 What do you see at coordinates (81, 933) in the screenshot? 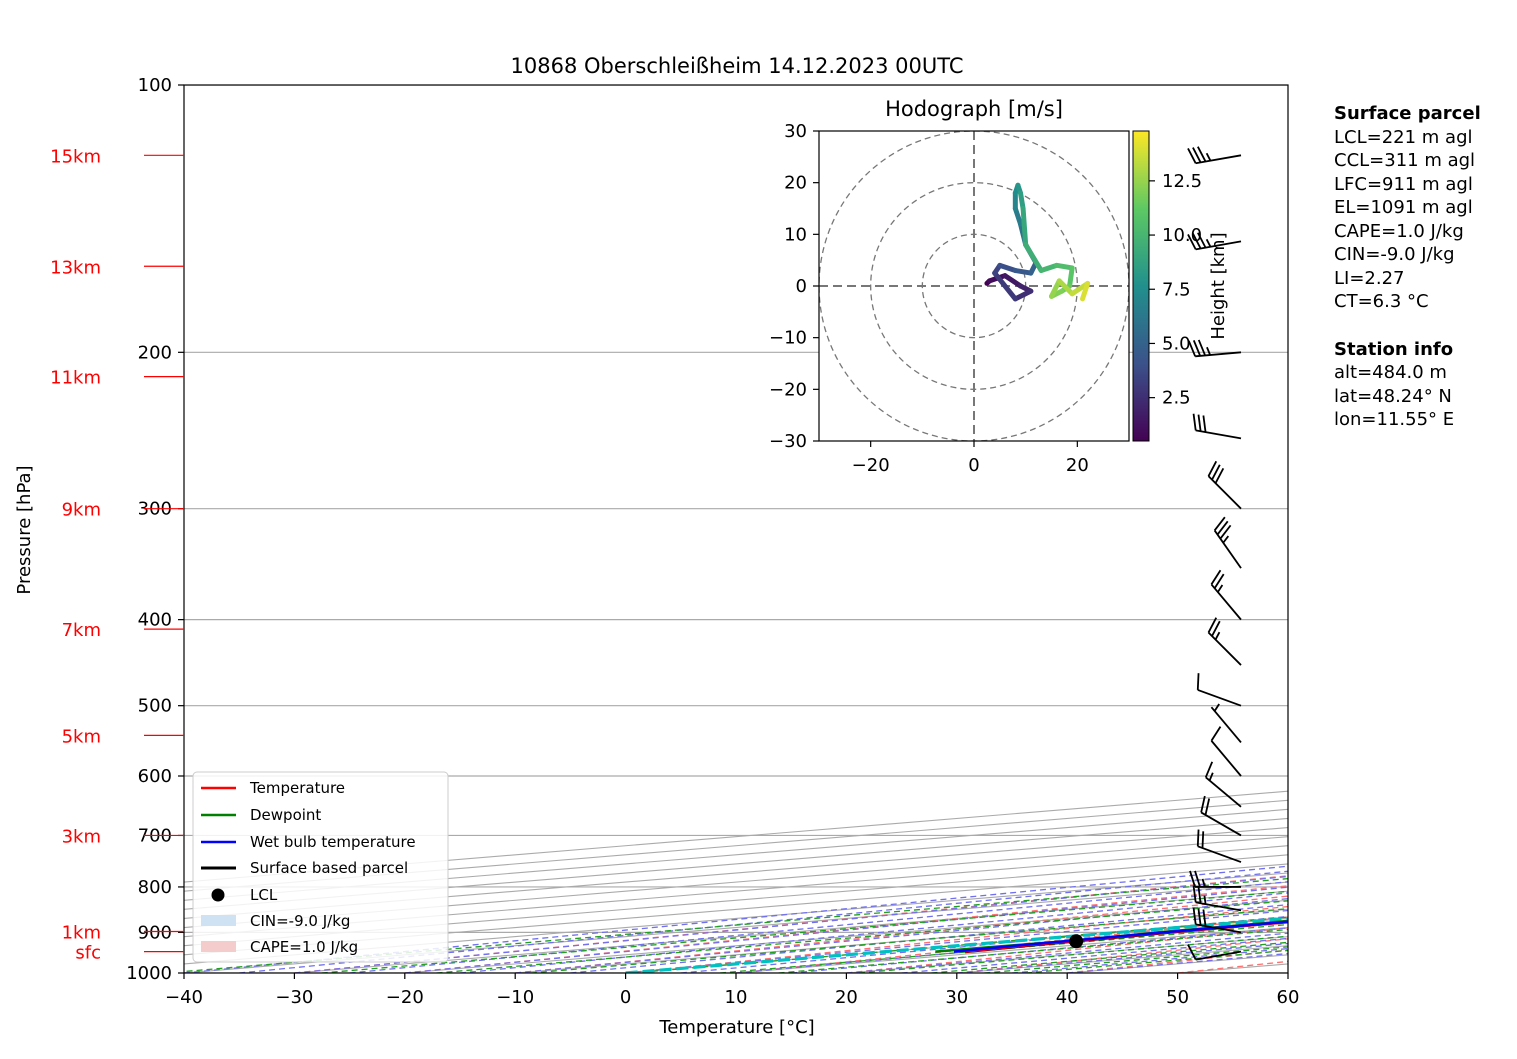
I see `height-label: 1km` at bounding box center [81, 933].